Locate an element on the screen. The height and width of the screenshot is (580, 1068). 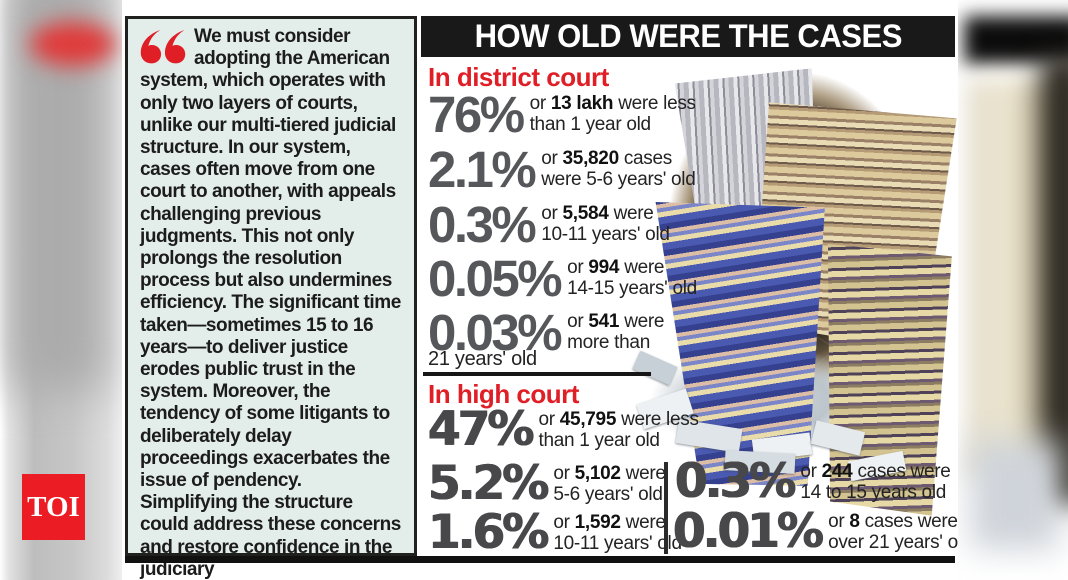
stat-desc-line2: over 21 years' old is located at coordinates (900, 542).